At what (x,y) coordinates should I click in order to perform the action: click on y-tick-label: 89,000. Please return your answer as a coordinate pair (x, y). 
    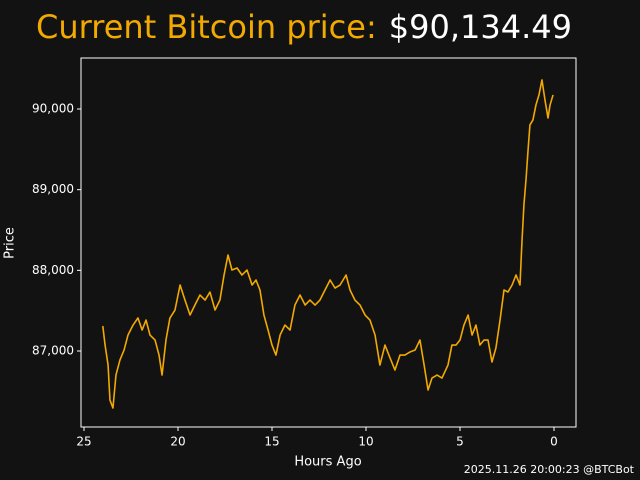
    Looking at the image, I should click on (53, 189).